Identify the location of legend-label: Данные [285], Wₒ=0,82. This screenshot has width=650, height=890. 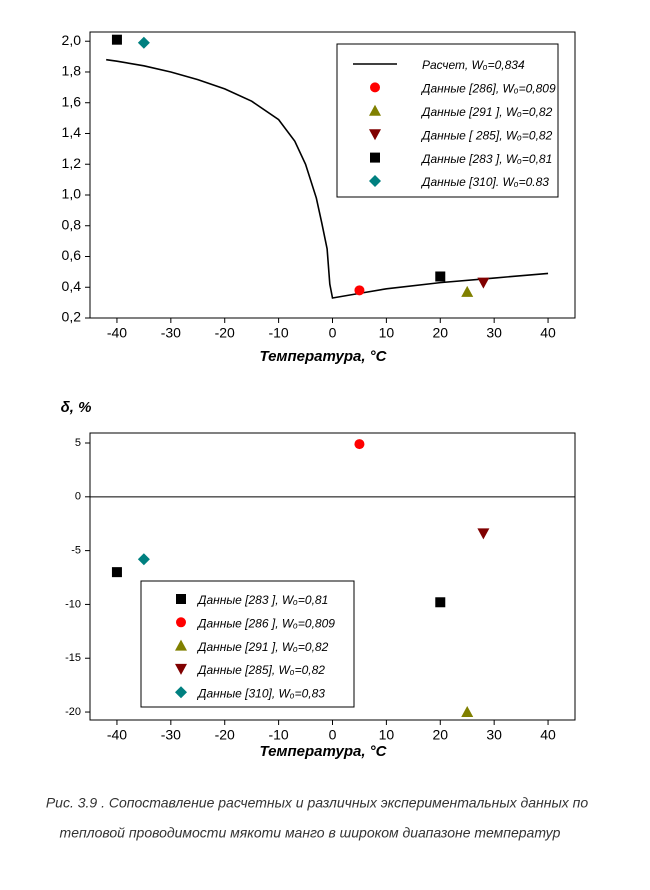
(260, 670).